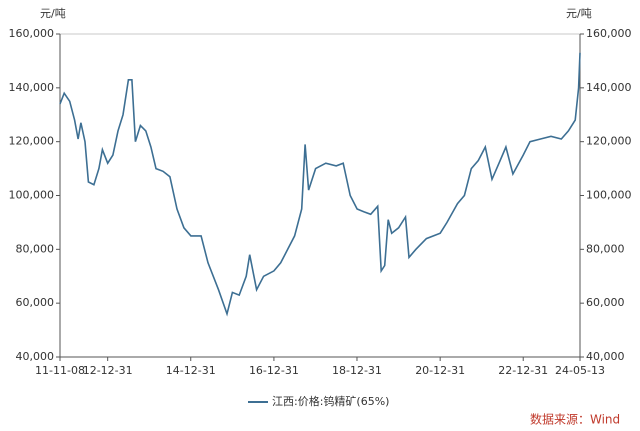 This screenshot has height=431, width=640. I want to click on y2-tick-label: 140,000, so click(609, 87).